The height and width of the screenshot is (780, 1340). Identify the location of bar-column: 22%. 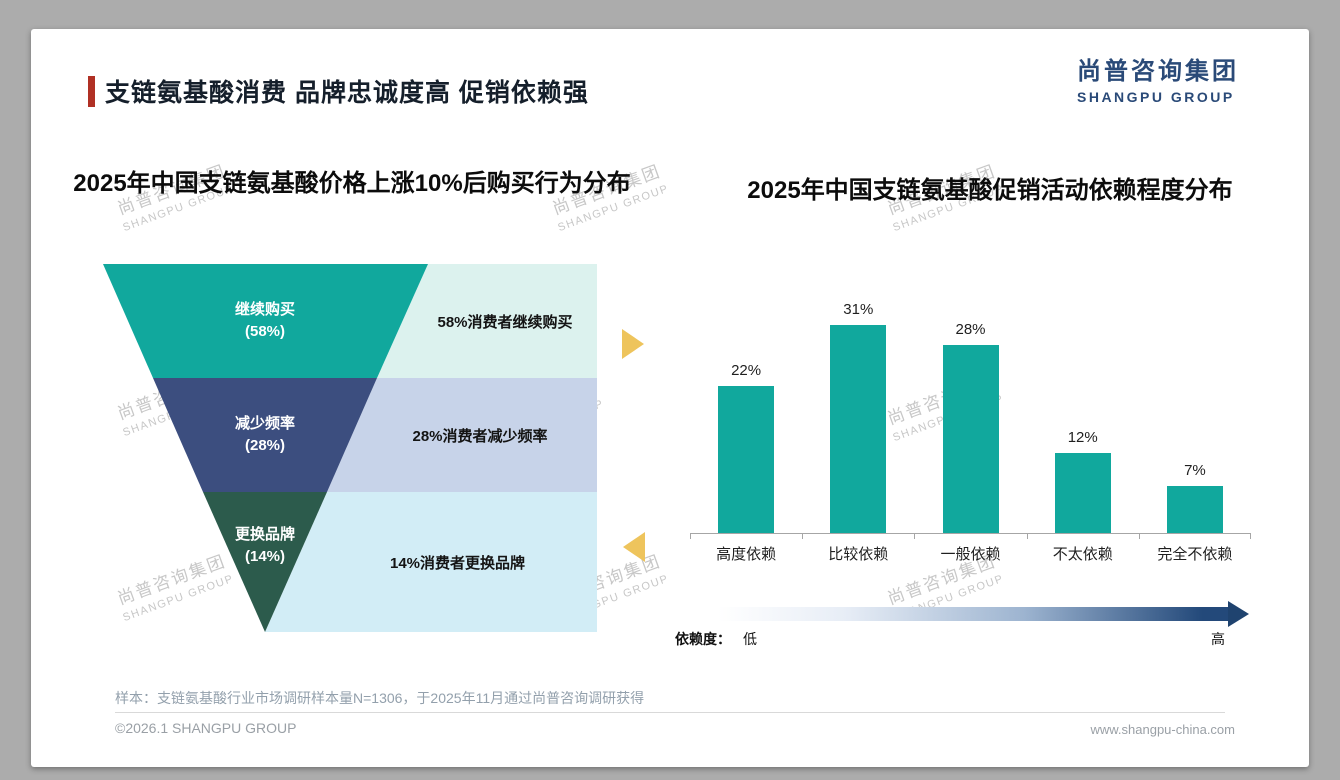
(746, 447).